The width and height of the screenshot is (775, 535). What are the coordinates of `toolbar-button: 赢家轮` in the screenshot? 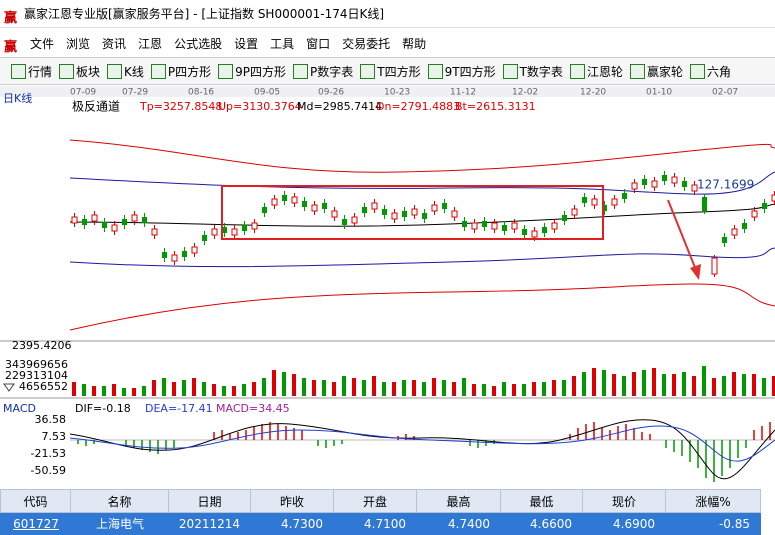 It's located at (657, 71).